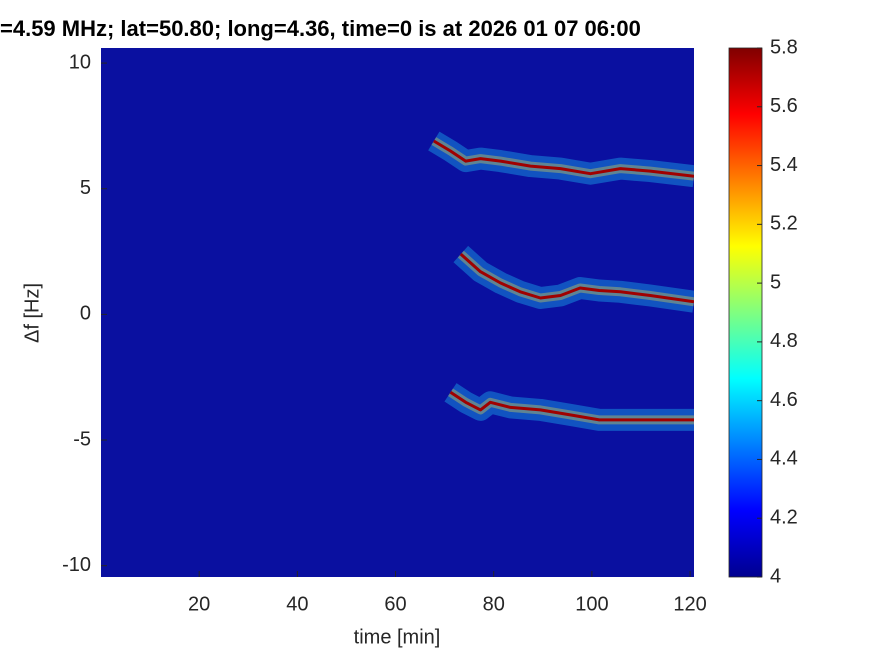 The height and width of the screenshot is (656, 875). What do you see at coordinates (775, 282) in the screenshot?
I see `colorbar-tick-label: 5` at bounding box center [775, 282].